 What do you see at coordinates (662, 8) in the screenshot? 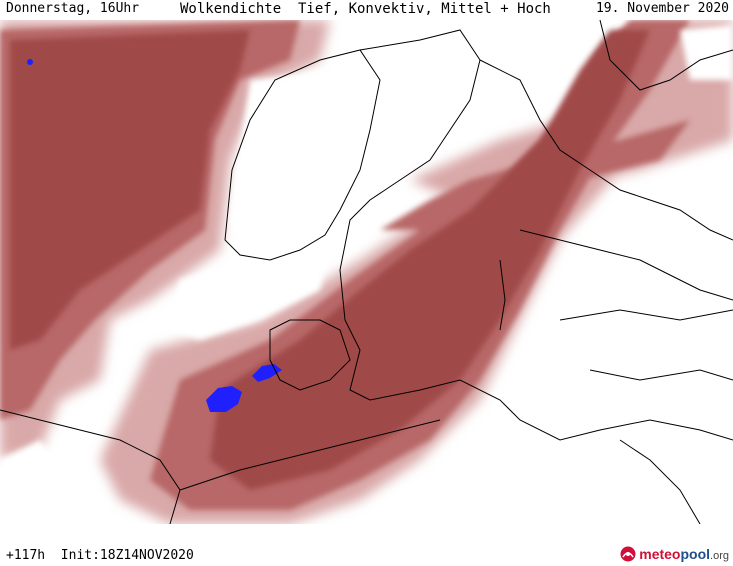
I see `forecast-date: 19. November 2020` at bounding box center [662, 8].